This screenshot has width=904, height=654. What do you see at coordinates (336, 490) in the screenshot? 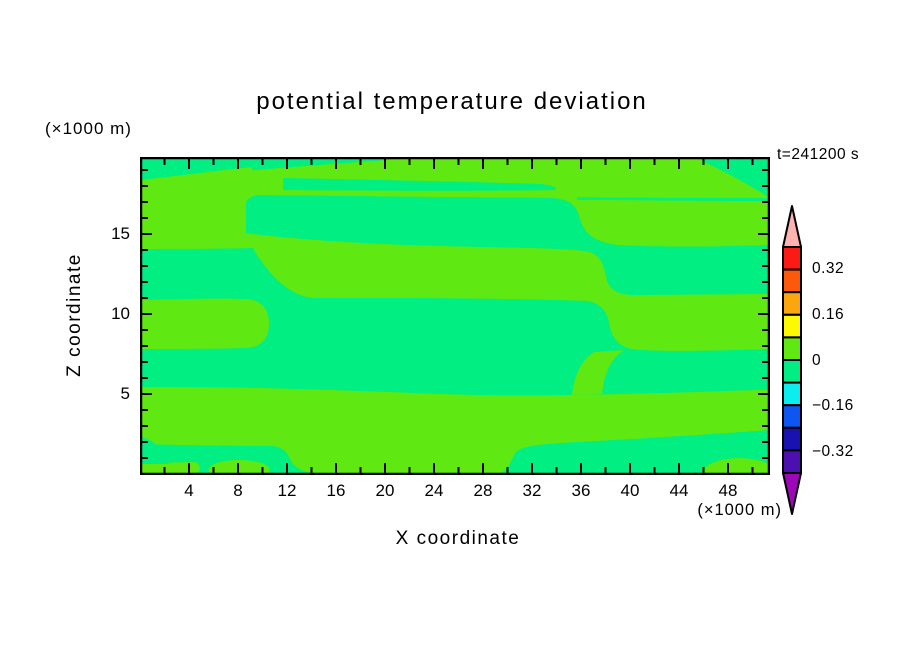
I see `x-tick-label: 16` at bounding box center [336, 490].